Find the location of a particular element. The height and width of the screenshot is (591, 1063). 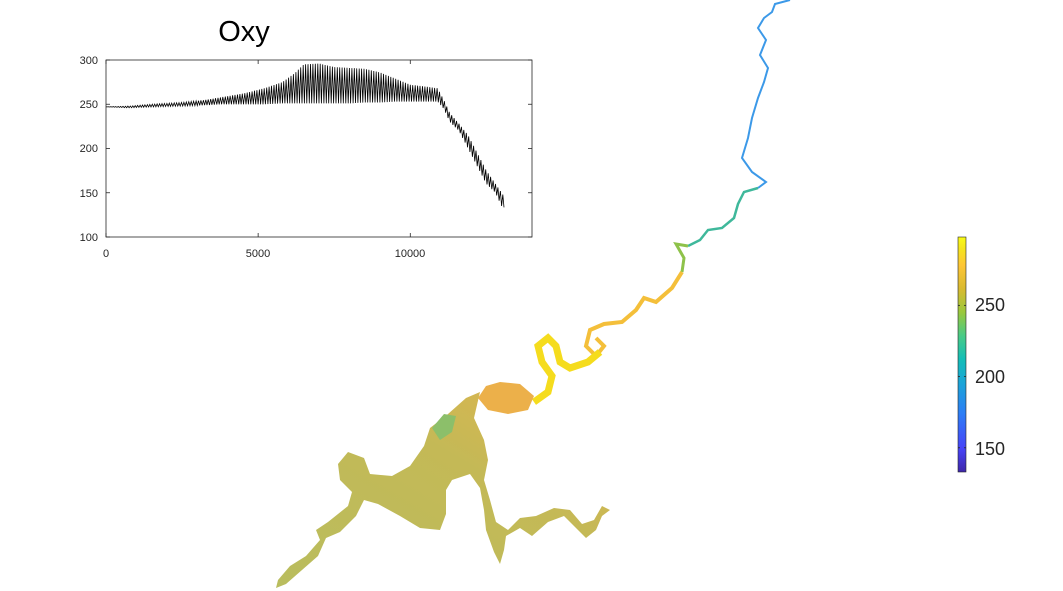

colorbar-ticks is located at coordinates (962, 376).